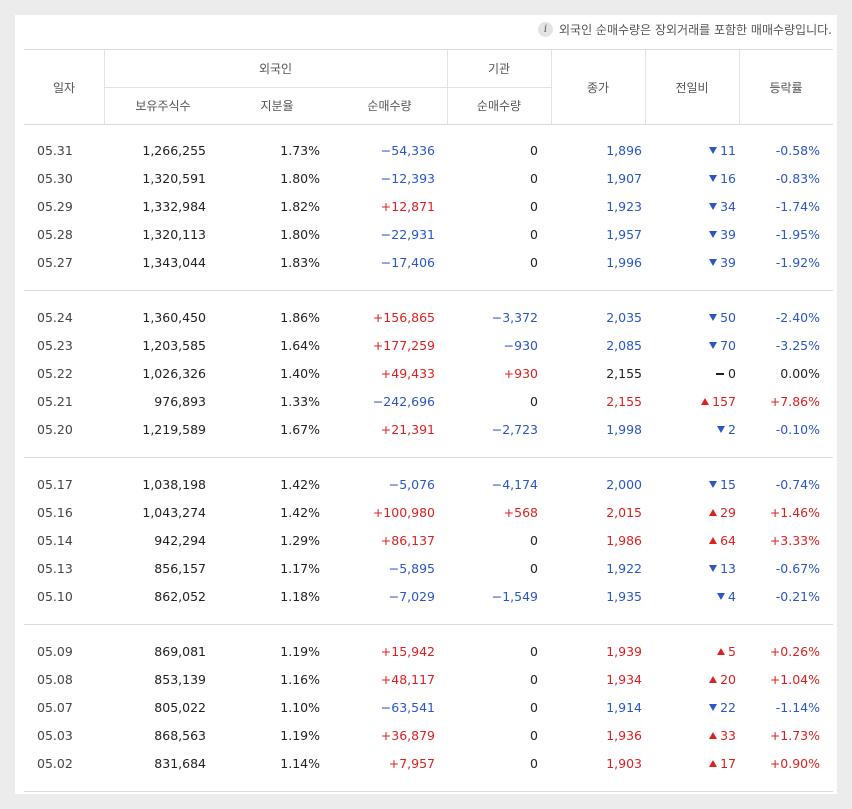 This screenshot has width=852, height=809. Describe the element at coordinates (728, 178) in the screenshot. I see `change-value: 16` at that location.